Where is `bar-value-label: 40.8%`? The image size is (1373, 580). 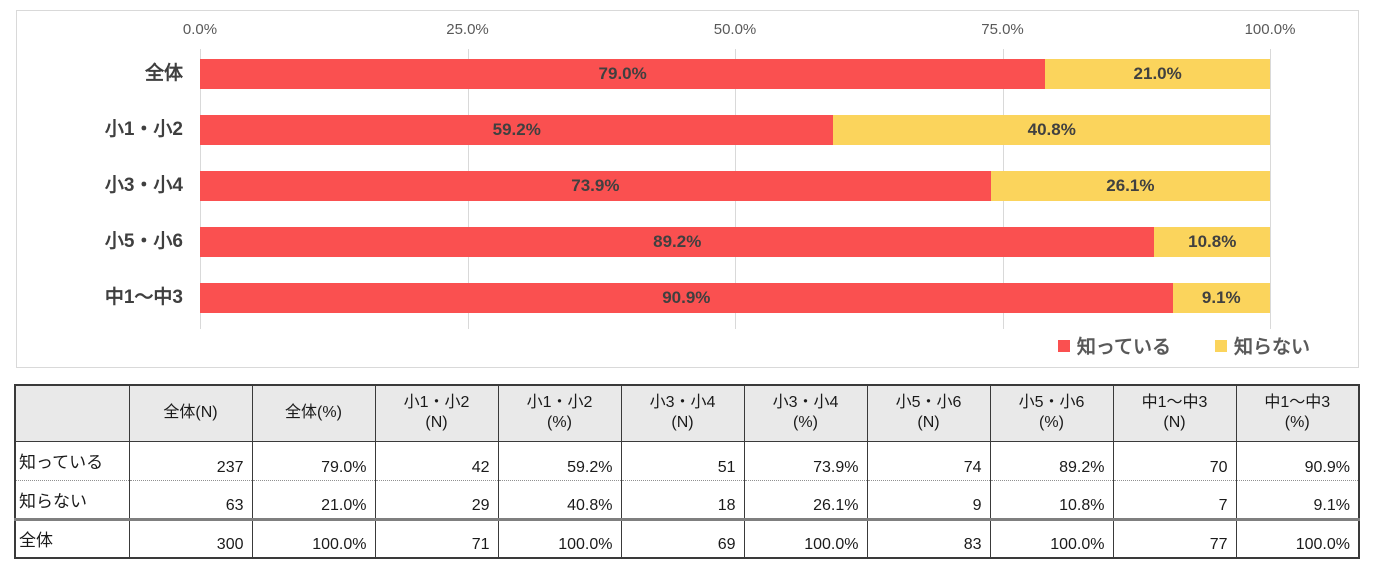 bar-value-label: 40.8% is located at coordinates (1051, 129).